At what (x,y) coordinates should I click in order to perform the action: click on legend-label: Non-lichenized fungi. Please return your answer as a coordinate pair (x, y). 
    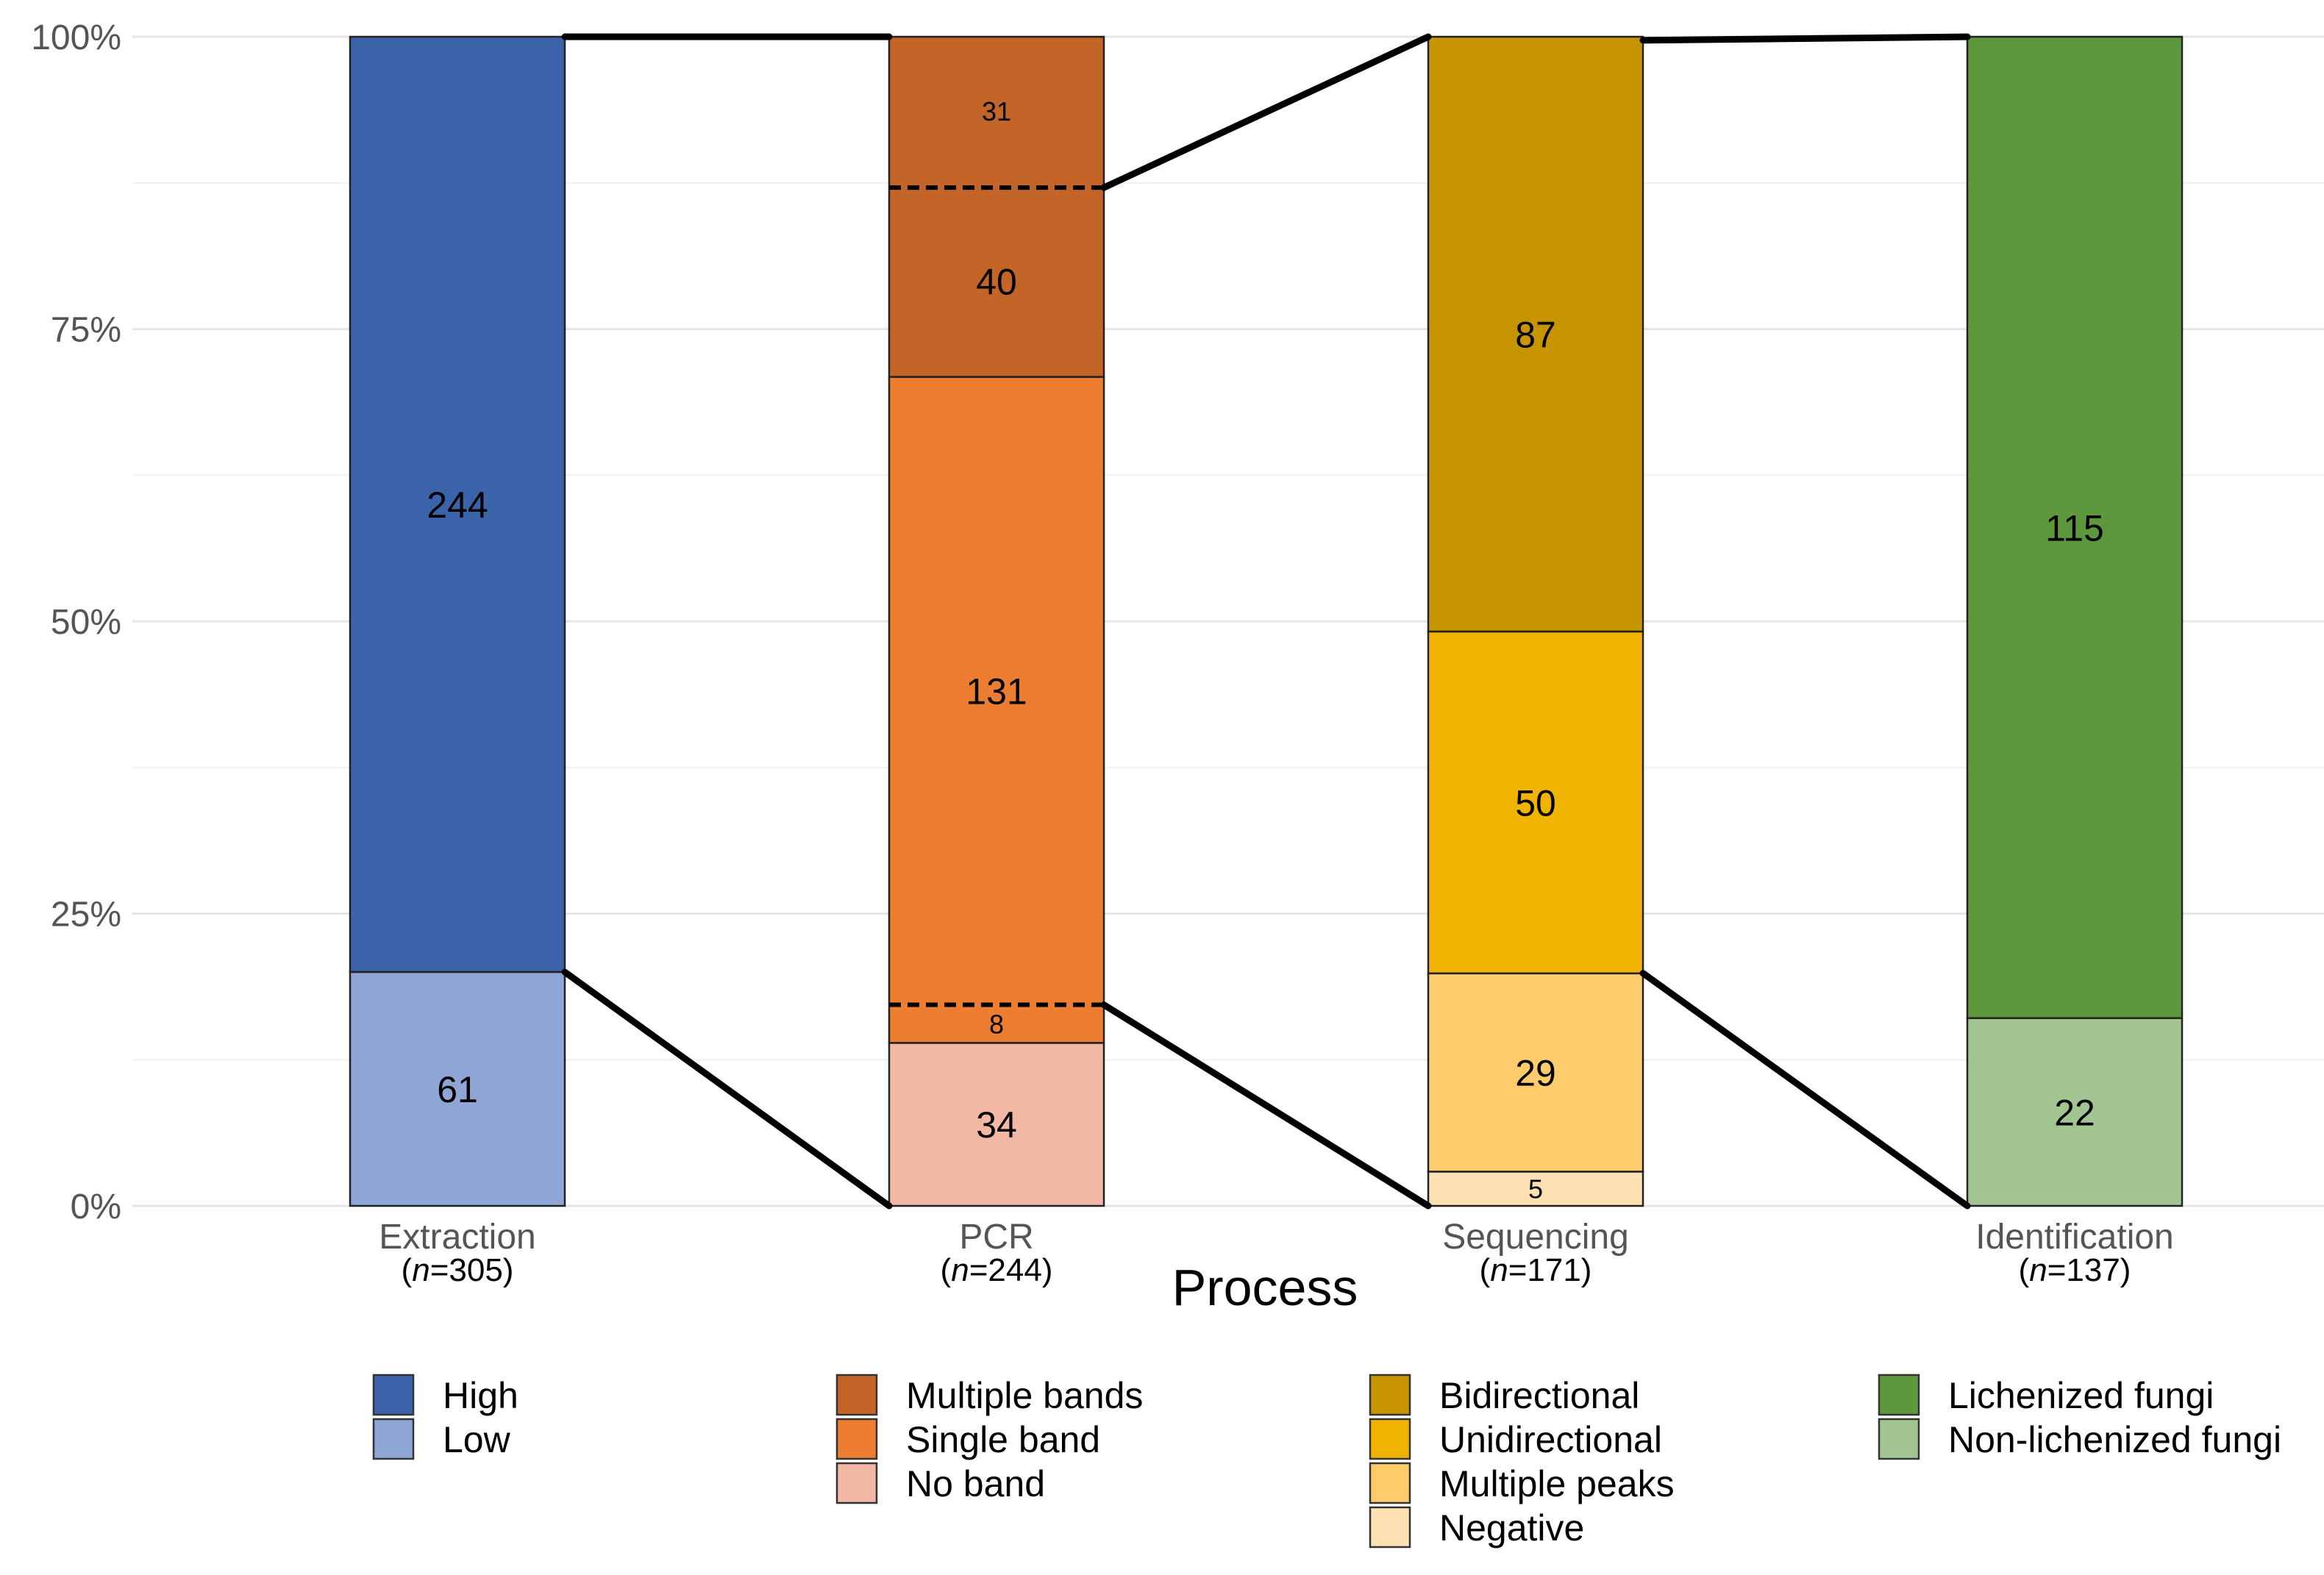
    Looking at the image, I should click on (2114, 1440).